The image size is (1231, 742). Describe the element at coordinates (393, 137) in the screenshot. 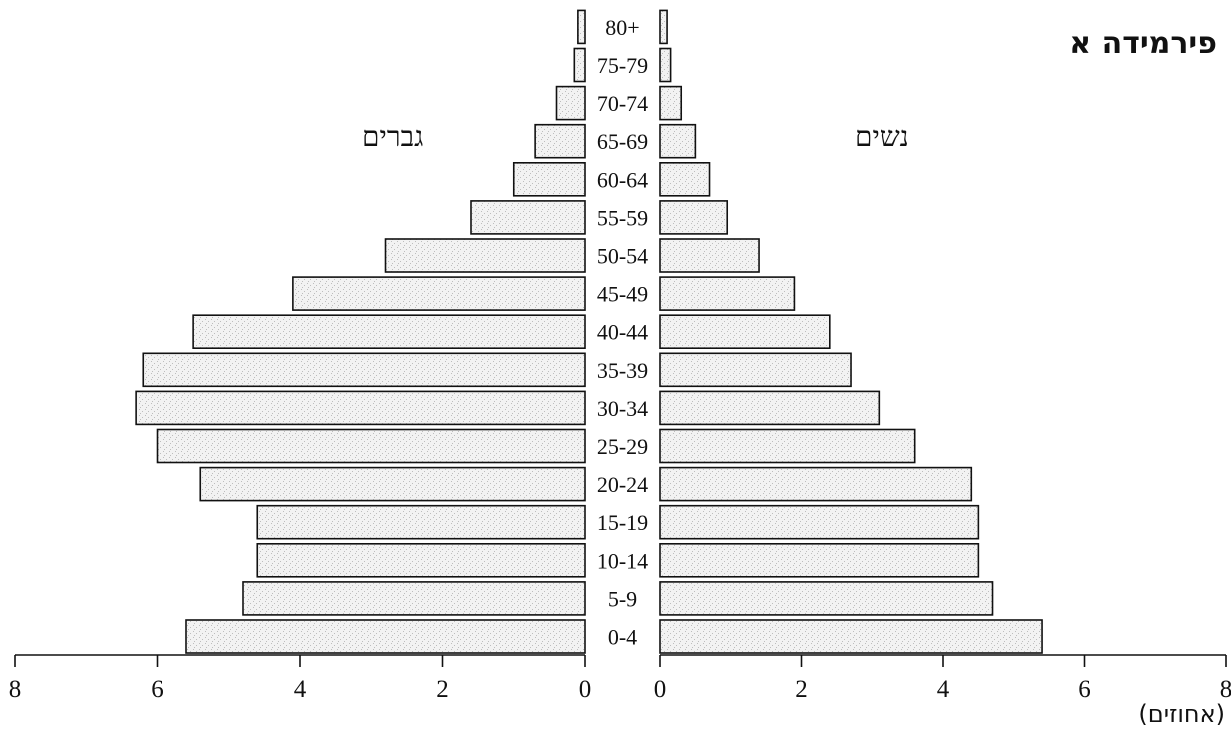

I see `men-side-label: גברים` at that location.